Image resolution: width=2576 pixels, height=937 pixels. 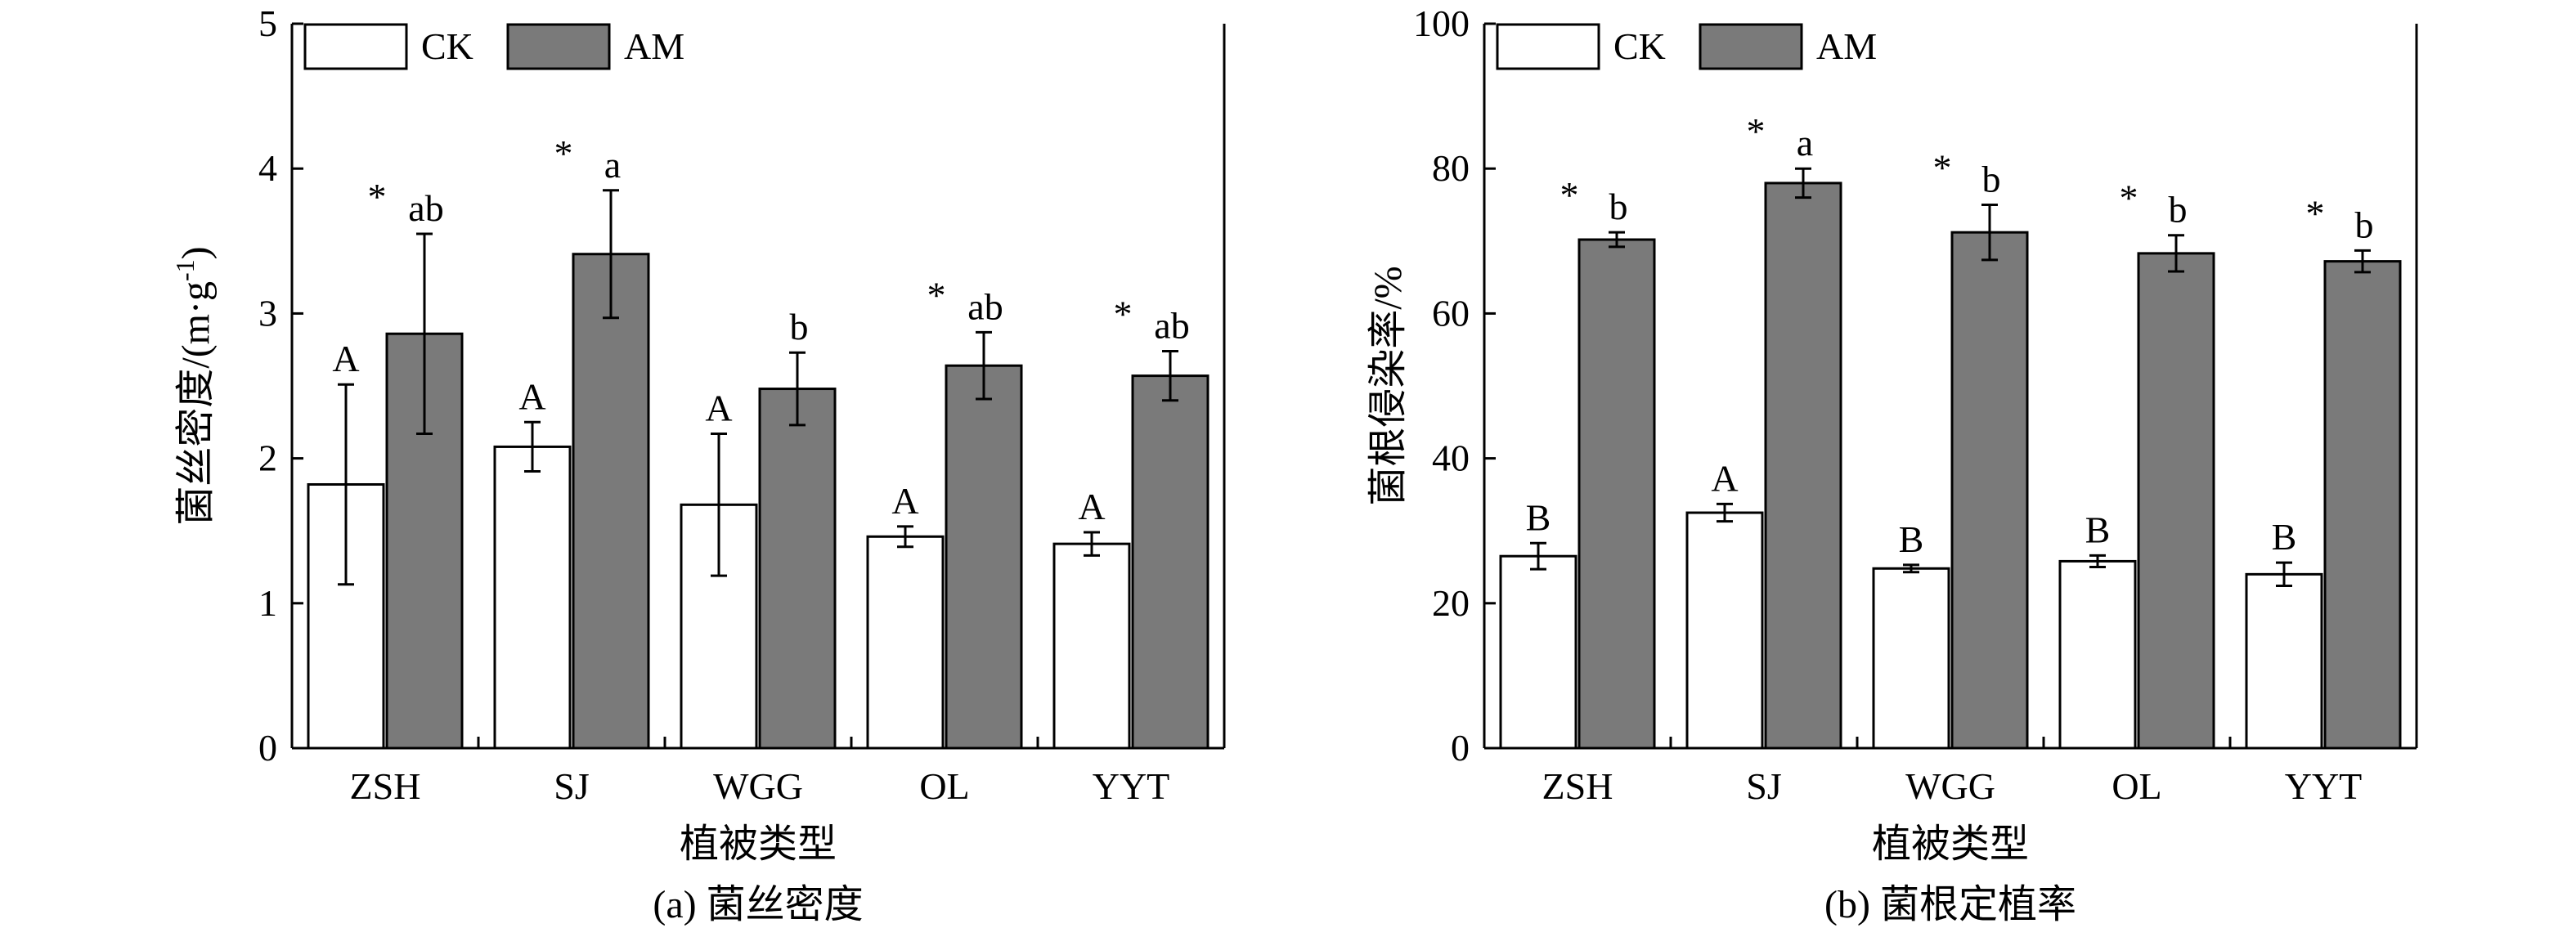 What do you see at coordinates (196, 252) in the screenshot?
I see `y-axis-title-end: )` at bounding box center [196, 252].